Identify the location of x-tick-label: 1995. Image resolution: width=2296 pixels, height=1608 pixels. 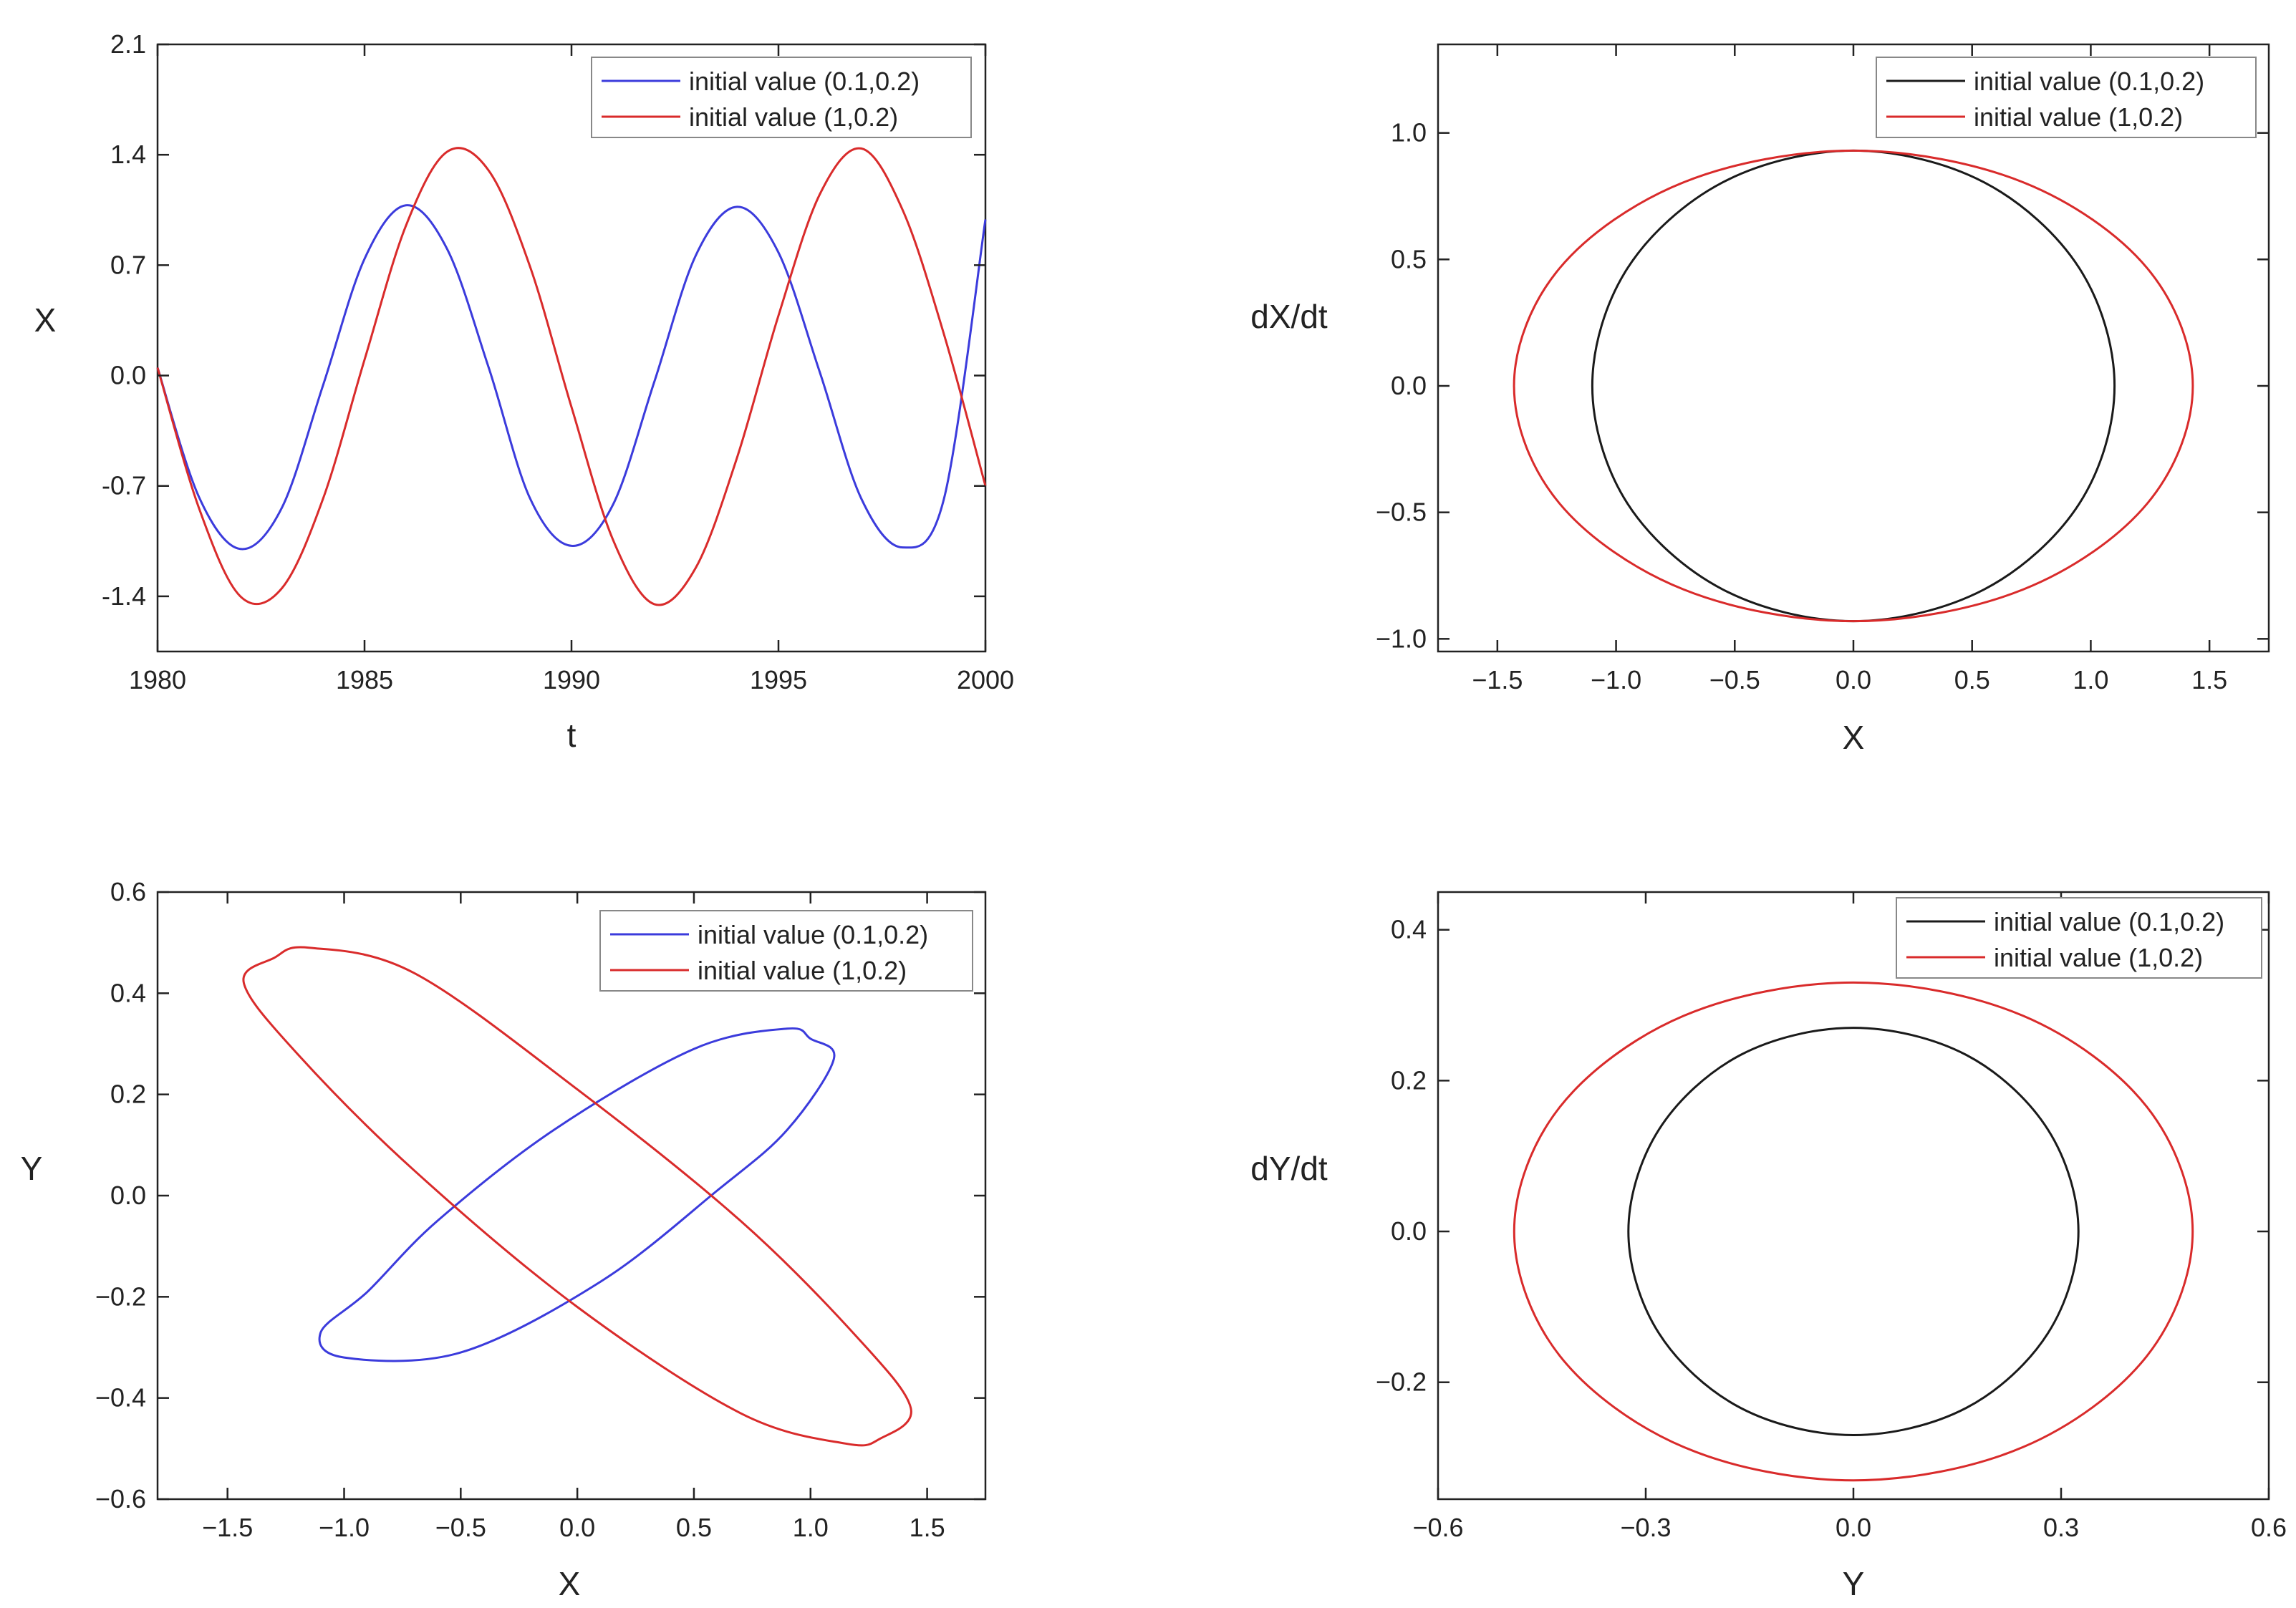
(778, 679).